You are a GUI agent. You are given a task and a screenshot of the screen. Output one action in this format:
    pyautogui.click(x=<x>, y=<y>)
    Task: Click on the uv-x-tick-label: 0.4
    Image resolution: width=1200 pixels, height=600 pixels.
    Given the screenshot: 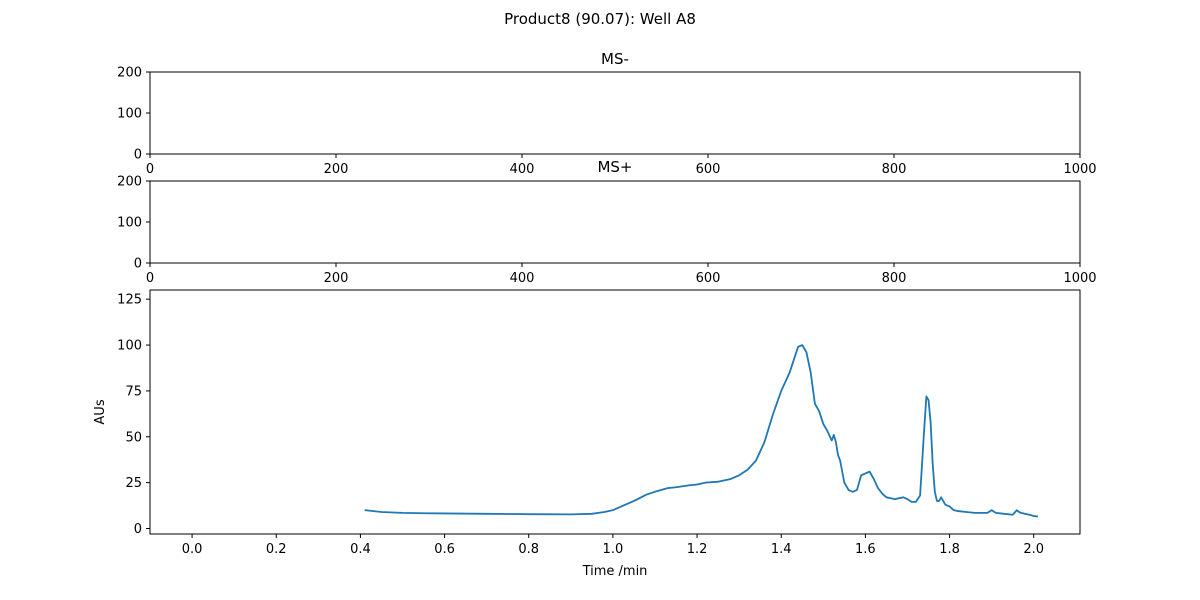 What is the action you would take?
    pyautogui.click(x=360, y=549)
    